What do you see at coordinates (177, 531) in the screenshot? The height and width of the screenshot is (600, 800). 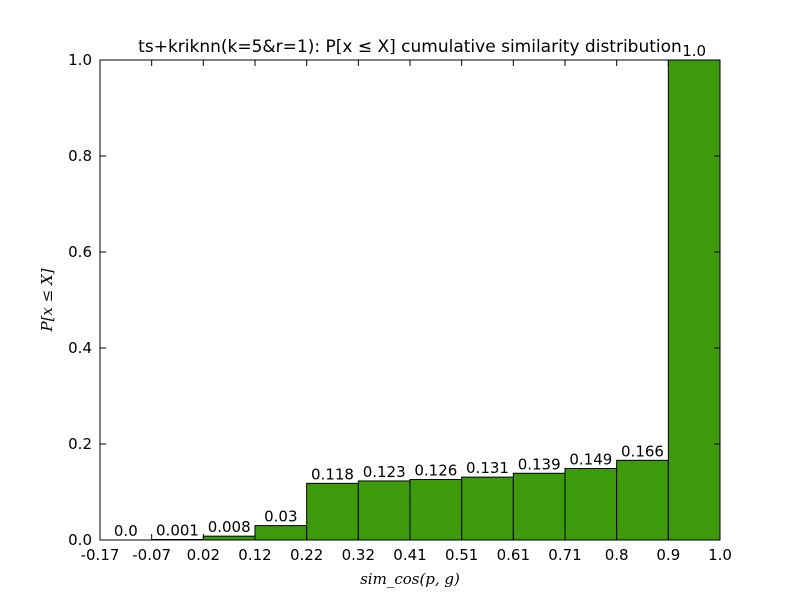 I see `data-label-1: 0.001` at bounding box center [177, 531].